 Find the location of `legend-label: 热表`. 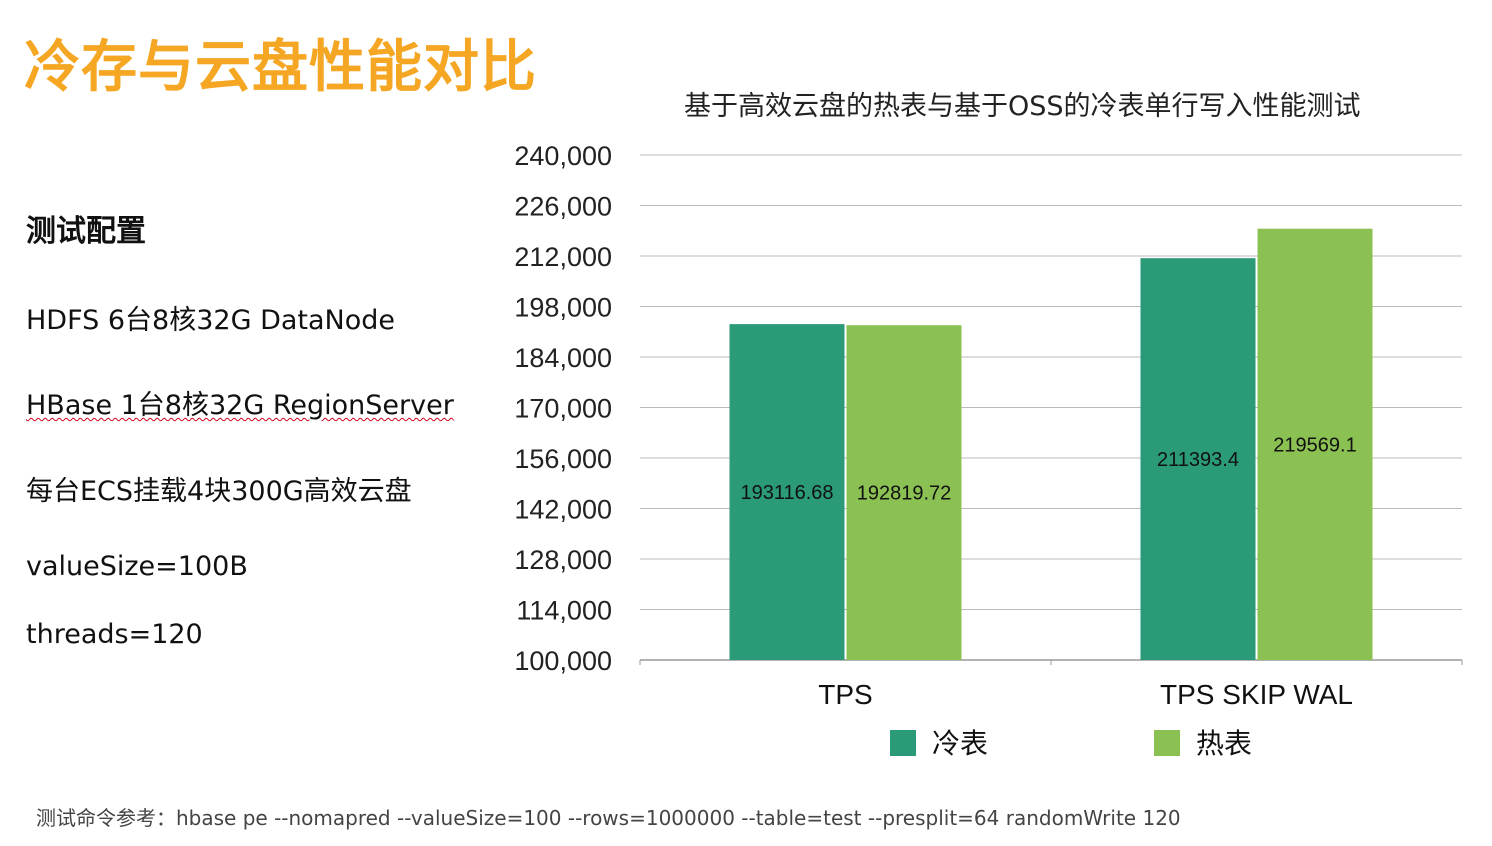

legend-label: 热表 is located at coordinates (1224, 743).